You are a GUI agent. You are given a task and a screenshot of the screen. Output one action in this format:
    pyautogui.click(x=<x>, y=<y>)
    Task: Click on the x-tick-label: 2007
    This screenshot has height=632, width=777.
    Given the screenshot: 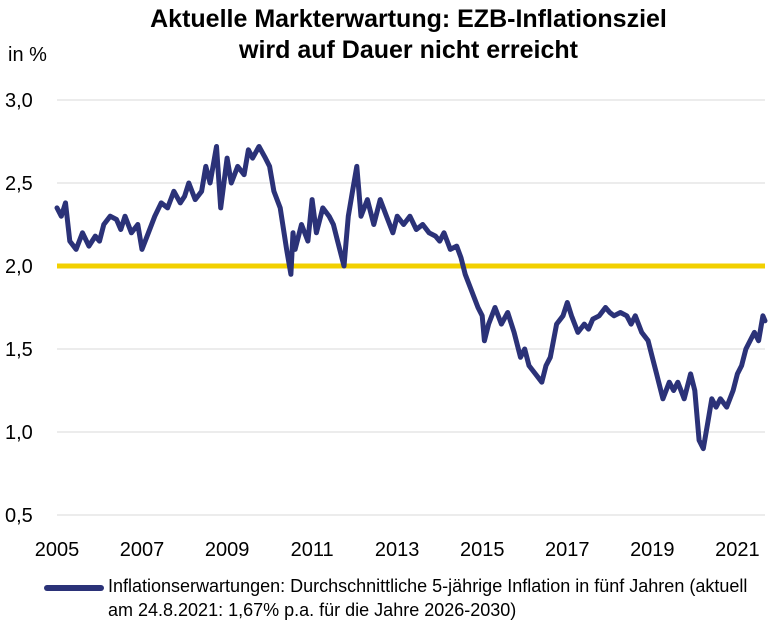 What is the action you would take?
    pyautogui.click(x=142, y=550)
    